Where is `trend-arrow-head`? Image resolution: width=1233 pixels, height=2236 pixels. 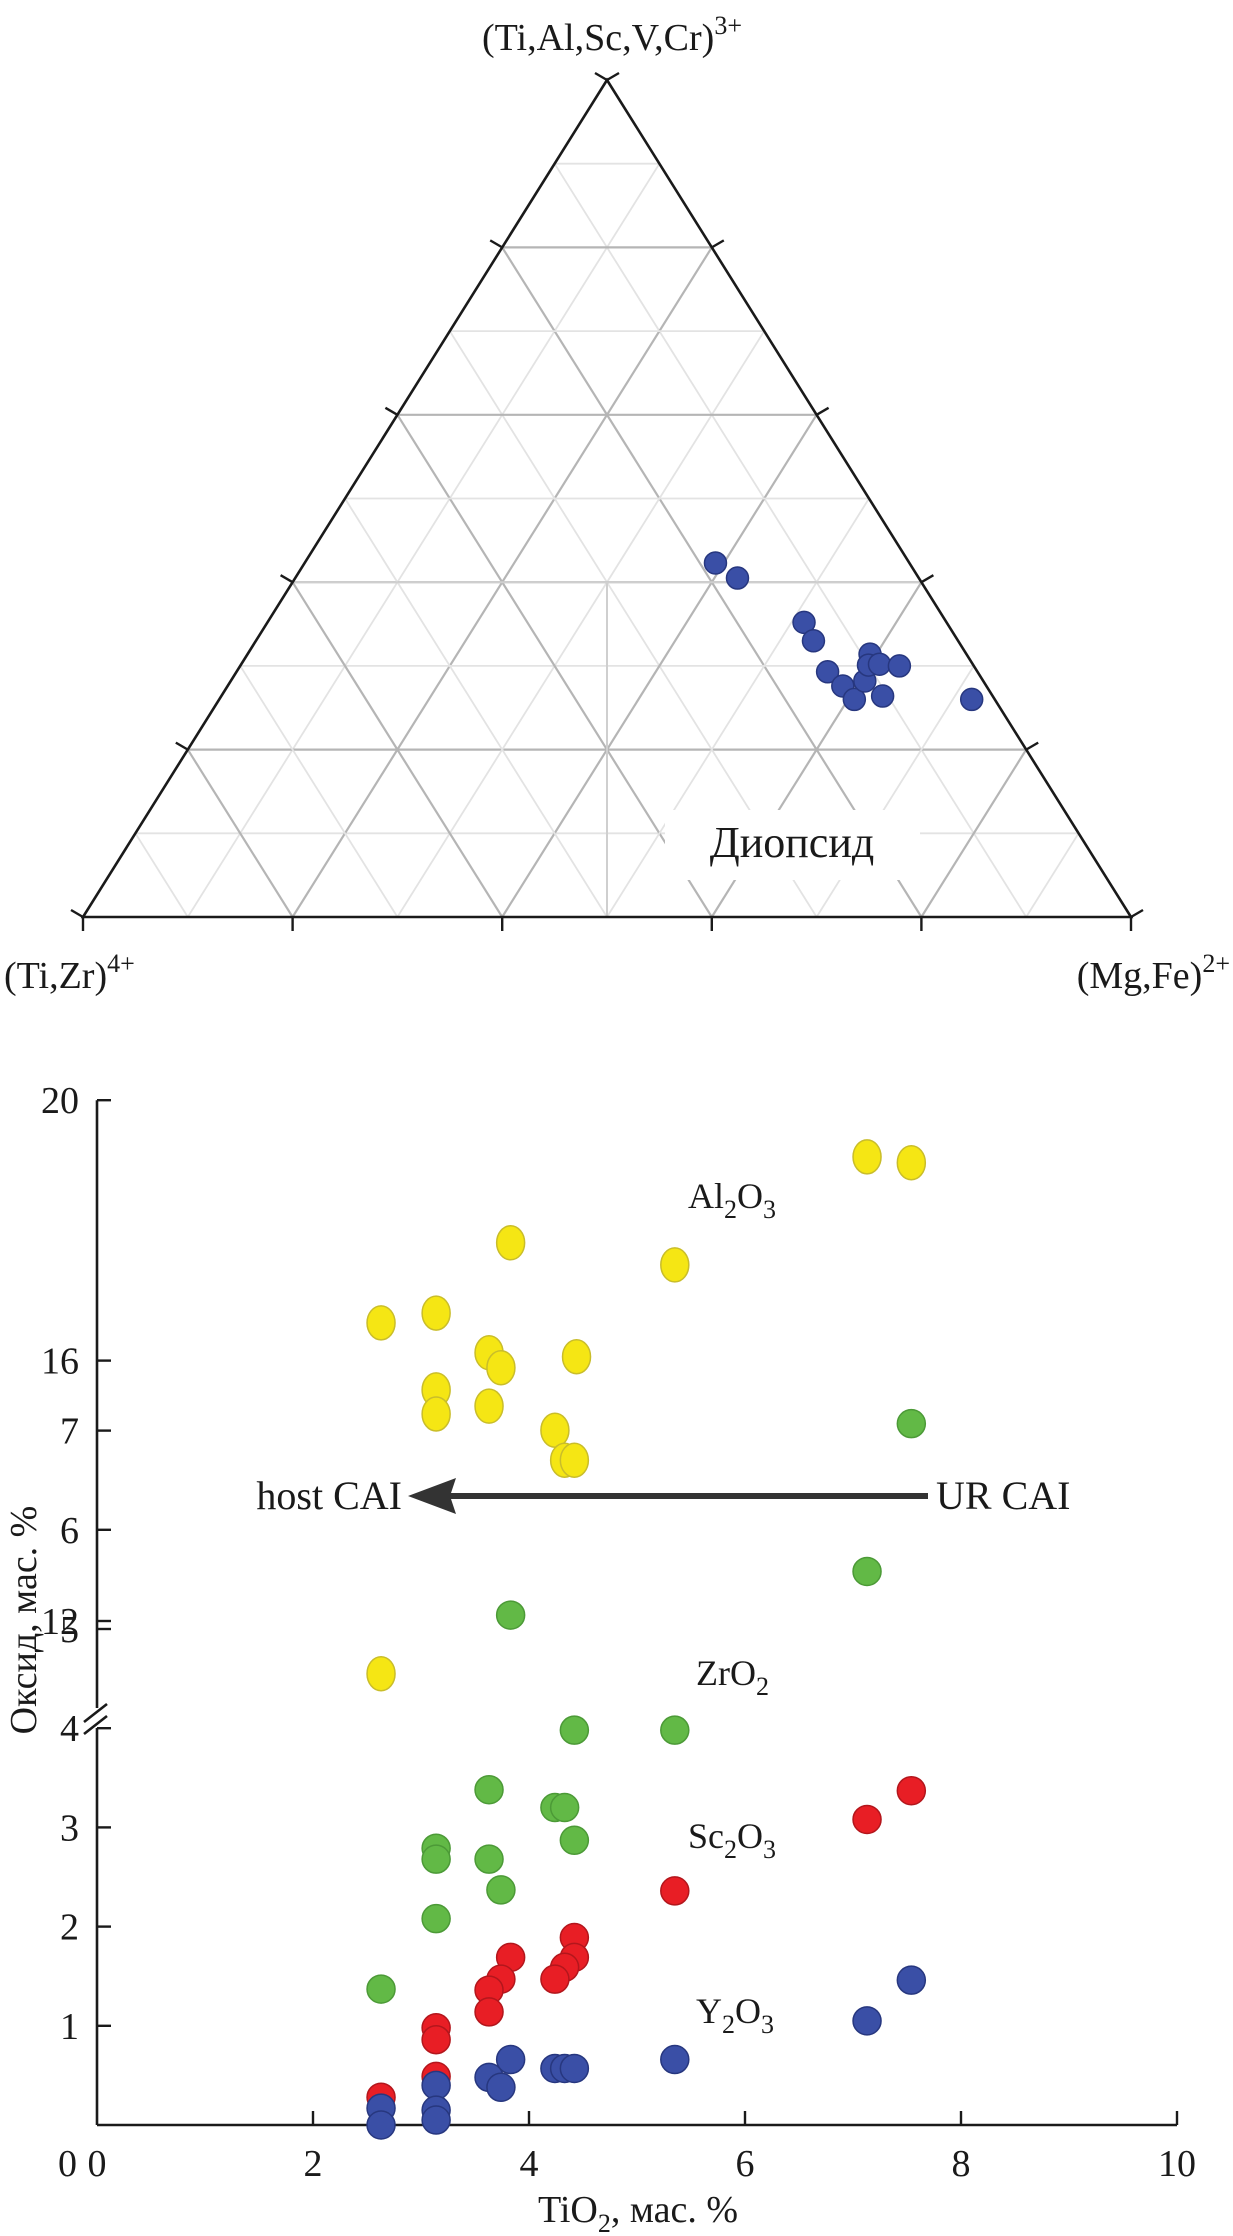
trend-arrow-head is located at coordinates (432, 1496).